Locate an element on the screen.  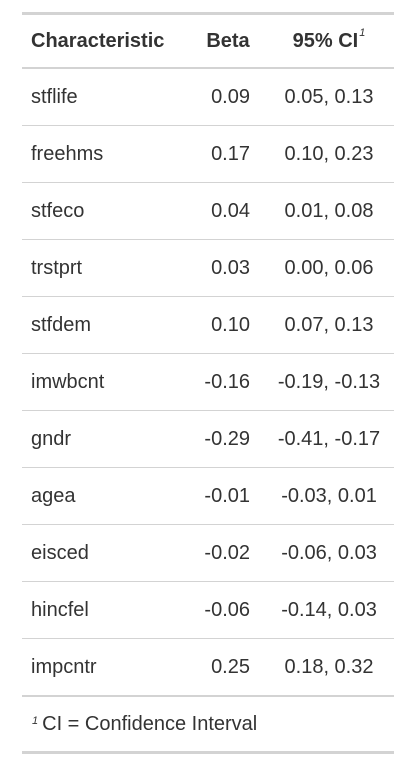
header-ci: 95% CI1 is located at coordinates (329, 39).